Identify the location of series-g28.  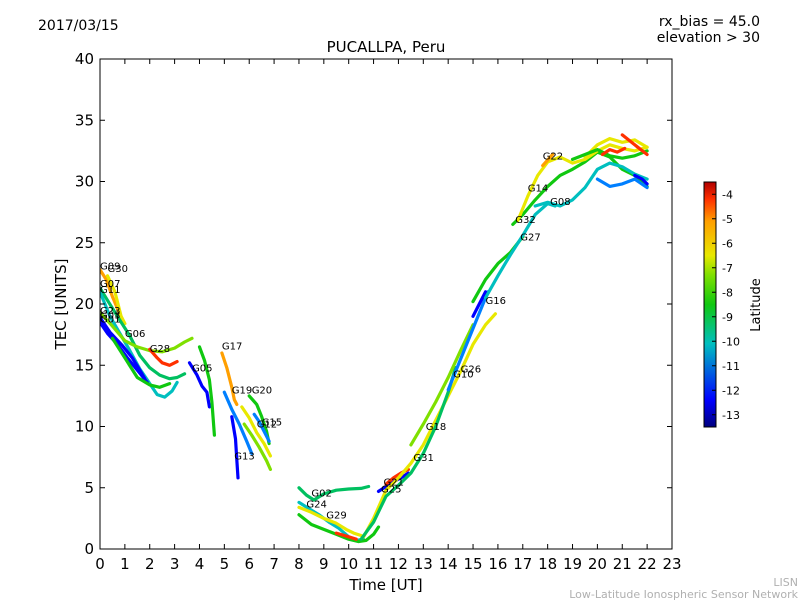
(163, 357).